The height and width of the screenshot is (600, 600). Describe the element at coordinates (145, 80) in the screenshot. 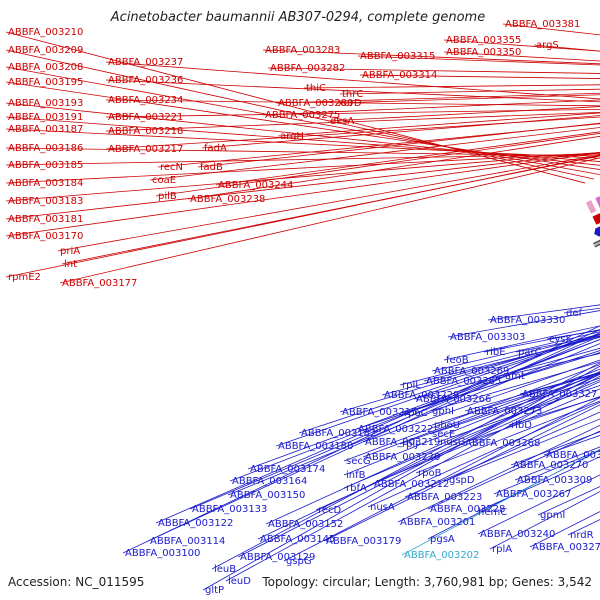

I see `gene-label: ABBFA_003236` at that location.